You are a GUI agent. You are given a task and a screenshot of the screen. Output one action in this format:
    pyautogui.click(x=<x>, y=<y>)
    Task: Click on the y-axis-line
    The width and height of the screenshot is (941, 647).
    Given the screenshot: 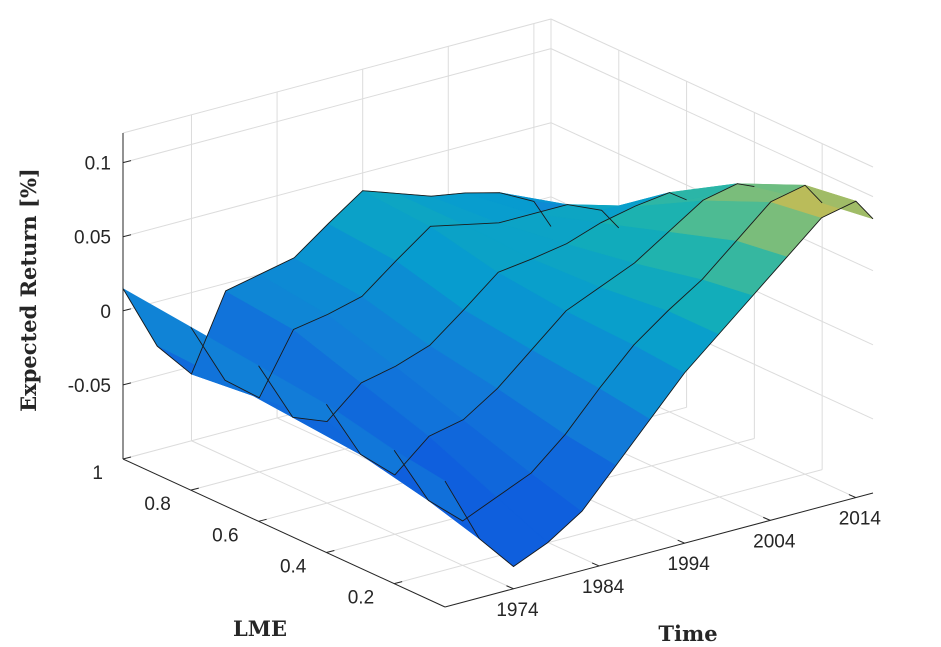 What is the action you would take?
    pyautogui.click(x=284, y=533)
    